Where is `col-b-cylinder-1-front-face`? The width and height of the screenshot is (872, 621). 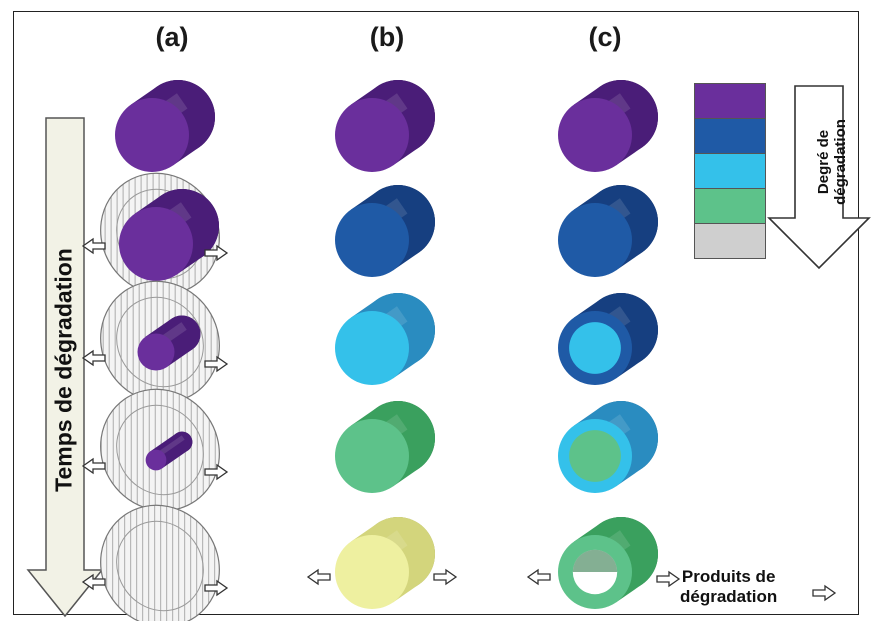 col-b-cylinder-1-front-face is located at coordinates (372, 135).